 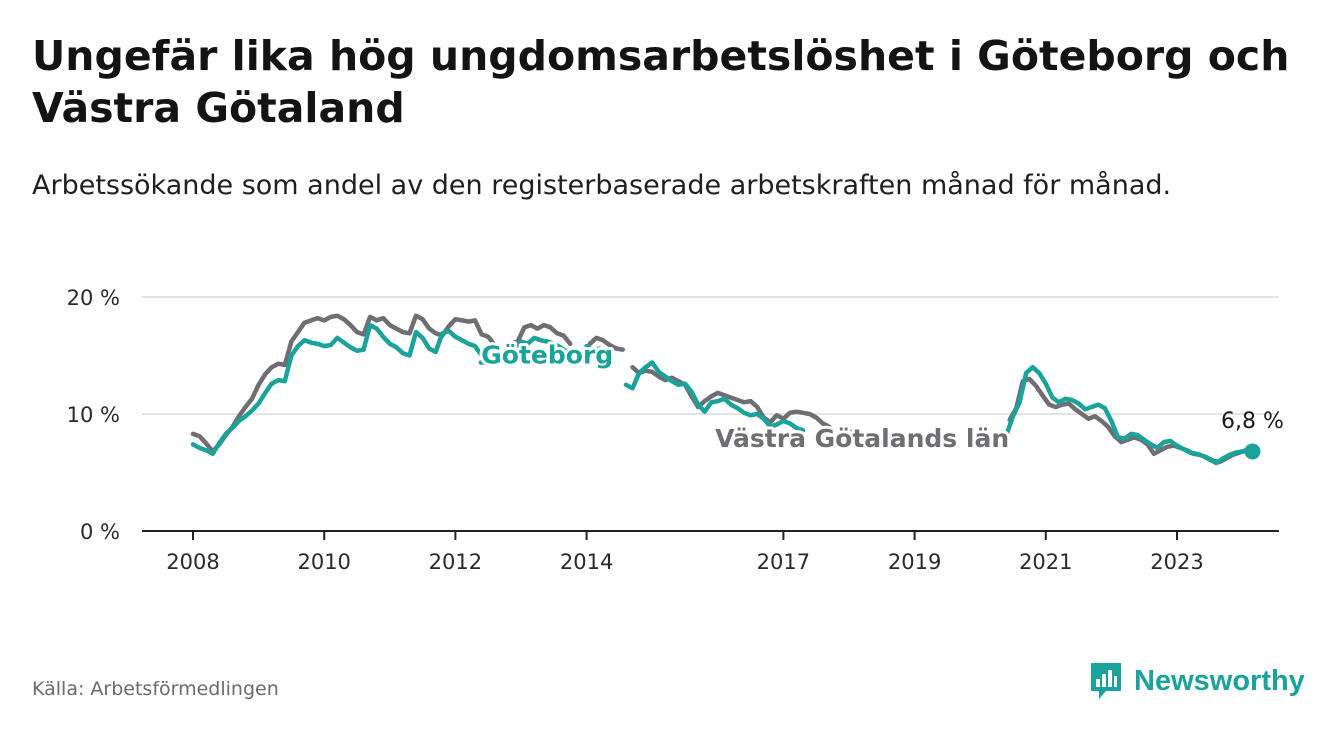 I want to click on y-axis-ticks: 0 % 10 % 20 %, so click(x=93, y=415).